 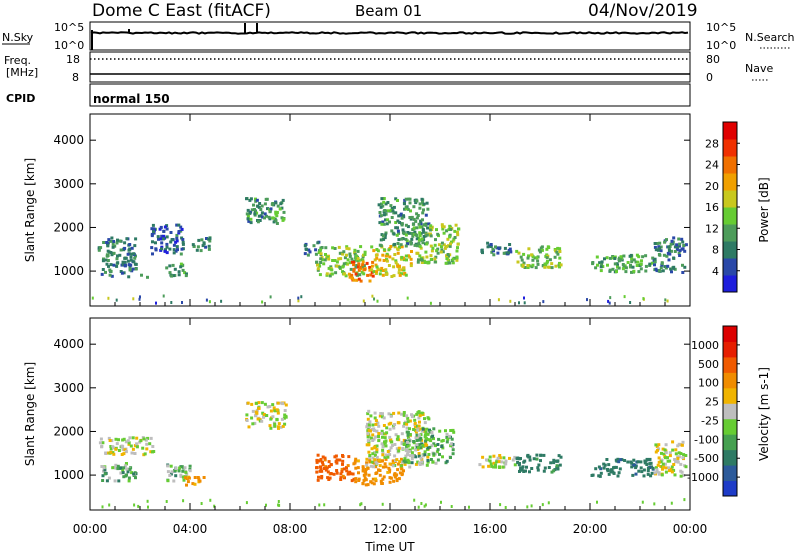 What do you see at coordinates (715, 250) in the screenshot?
I see `colorbar-tick-label: 8` at bounding box center [715, 250].